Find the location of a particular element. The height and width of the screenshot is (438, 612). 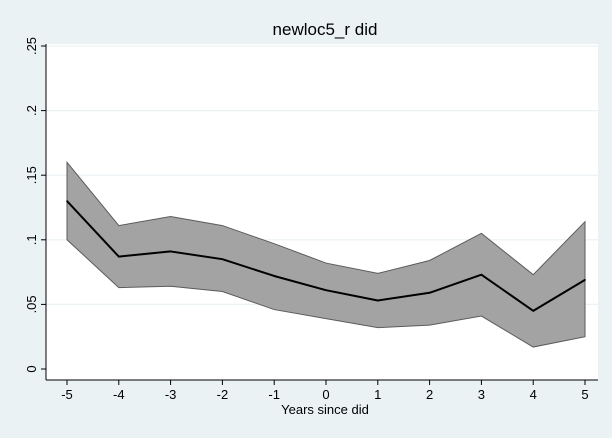

chart-title: newloc5_r did is located at coordinates (325, 29).